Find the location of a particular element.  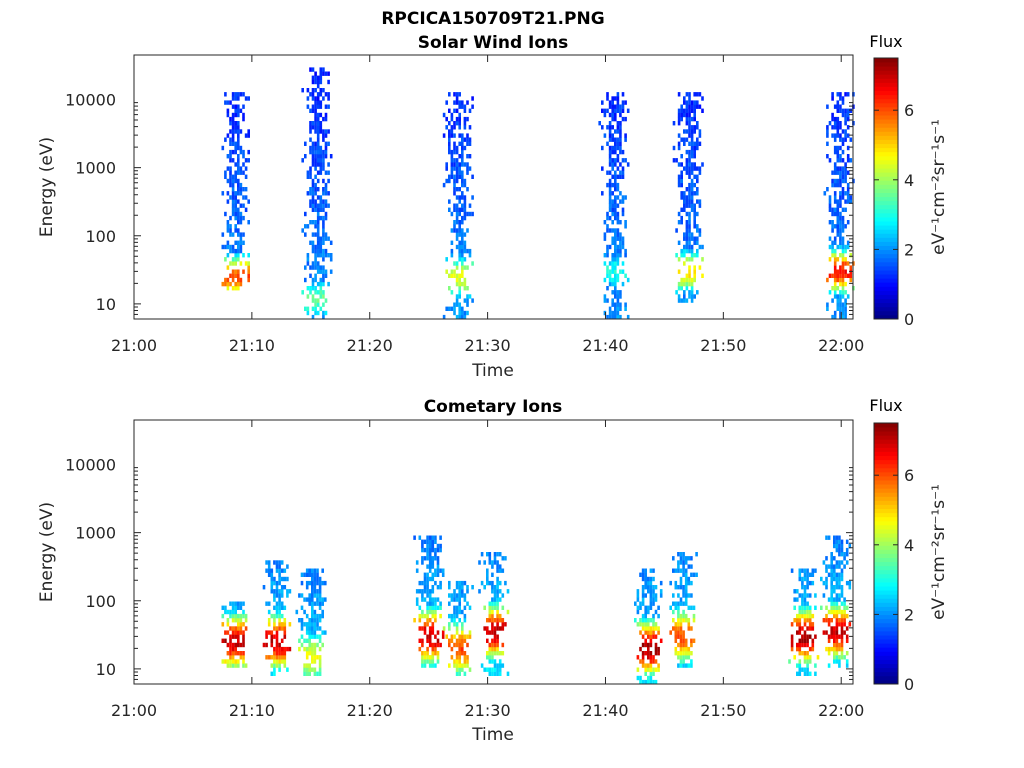

x-tick-label: 21:00 is located at coordinates (134, 710).